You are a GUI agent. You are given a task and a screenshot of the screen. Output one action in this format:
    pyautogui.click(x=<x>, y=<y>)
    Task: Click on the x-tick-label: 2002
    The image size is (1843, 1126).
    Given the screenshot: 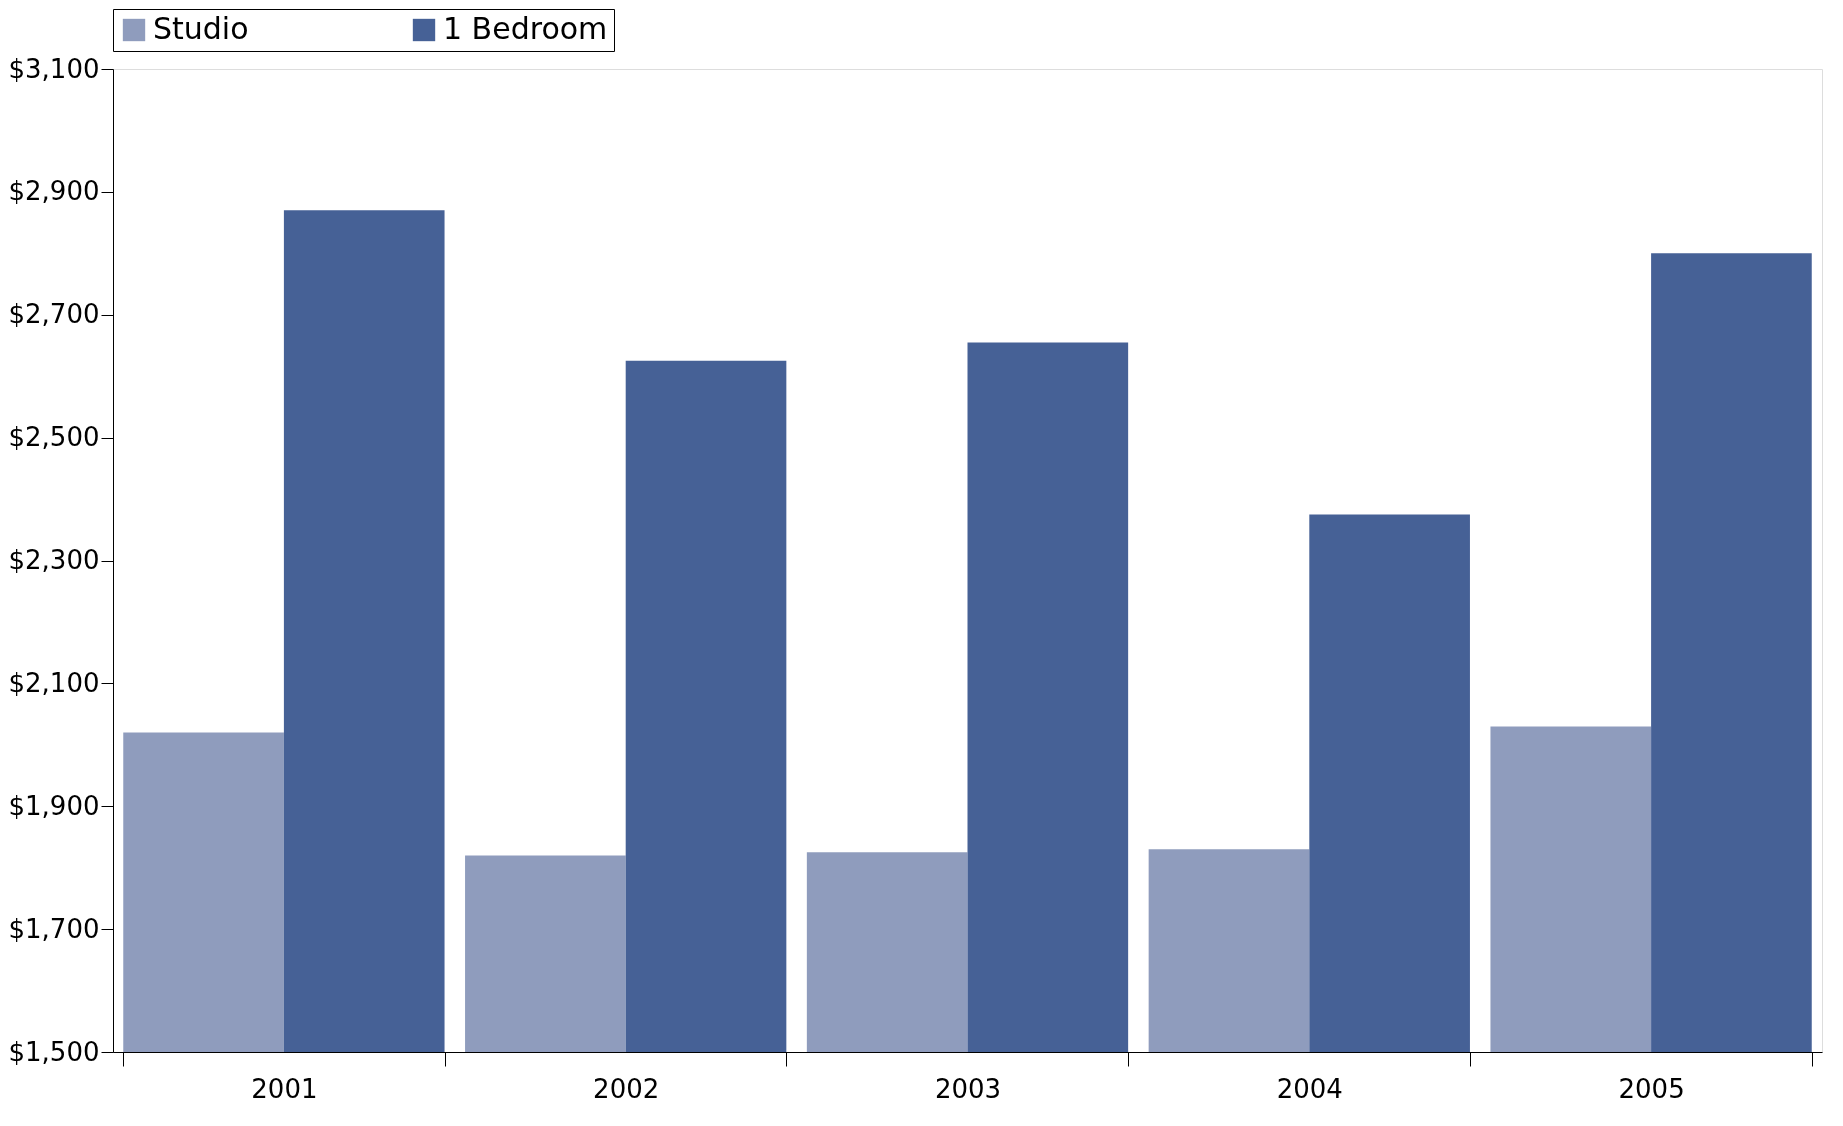 What is the action you would take?
    pyautogui.click(x=626, y=1088)
    